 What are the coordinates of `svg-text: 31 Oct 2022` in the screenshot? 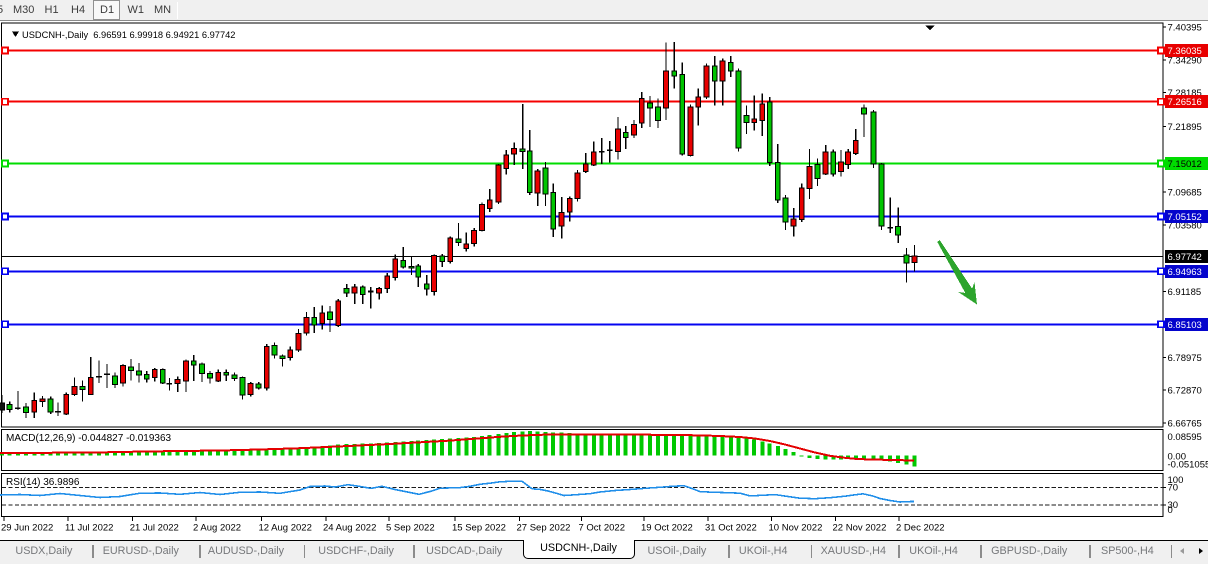 It's located at (731, 528).